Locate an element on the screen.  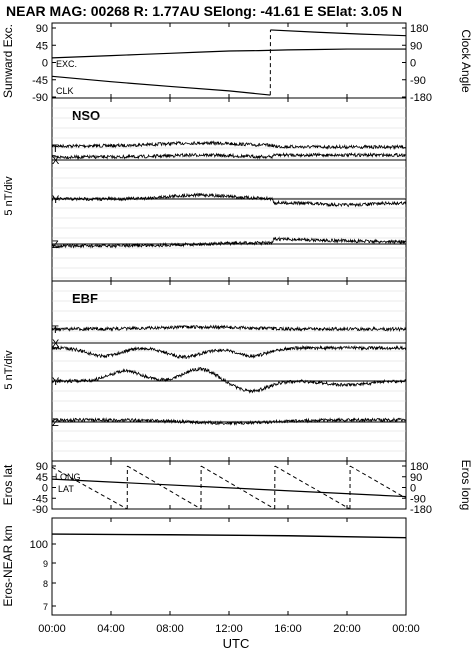
eros-right-tick-label: 180 is located at coordinates (419, 467).